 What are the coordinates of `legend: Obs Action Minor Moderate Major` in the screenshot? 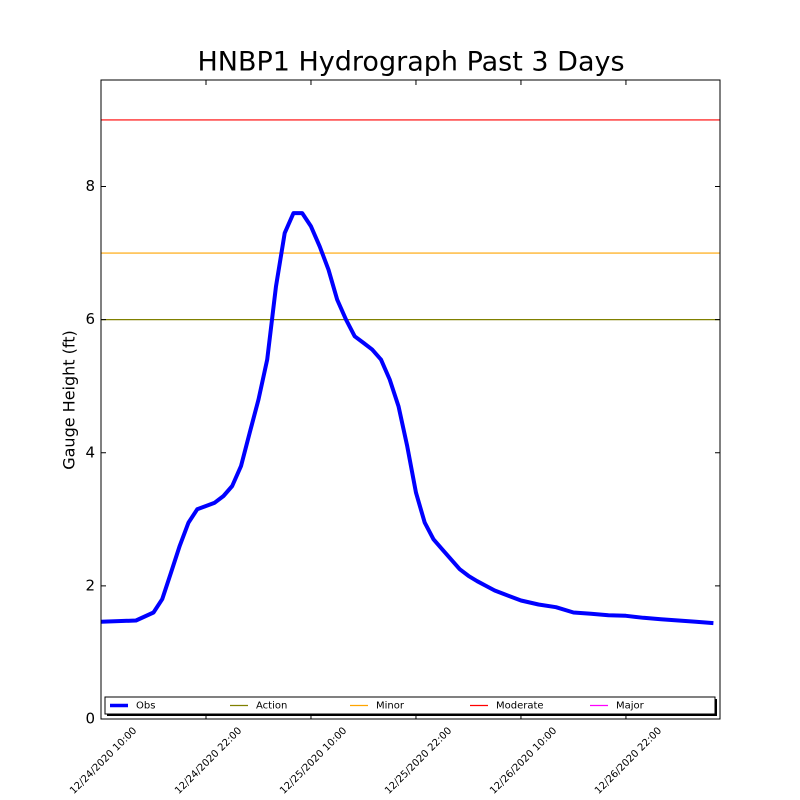 It's located at (410, 706).